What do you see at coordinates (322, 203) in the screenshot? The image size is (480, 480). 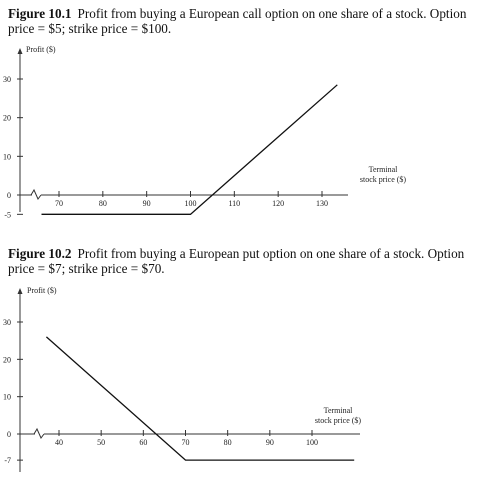 I see `x-tick-label: 130` at bounding box center [322, 203].